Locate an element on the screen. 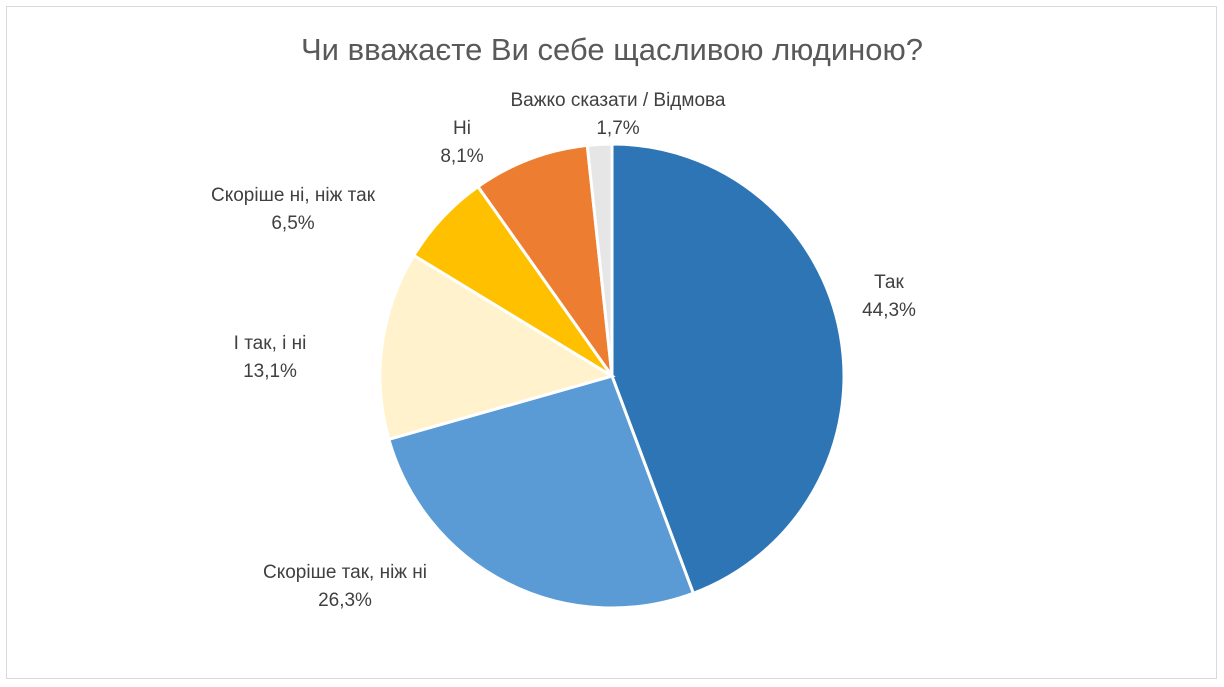  slice-value-label: 8,1% is located at coordinates (461, 156).